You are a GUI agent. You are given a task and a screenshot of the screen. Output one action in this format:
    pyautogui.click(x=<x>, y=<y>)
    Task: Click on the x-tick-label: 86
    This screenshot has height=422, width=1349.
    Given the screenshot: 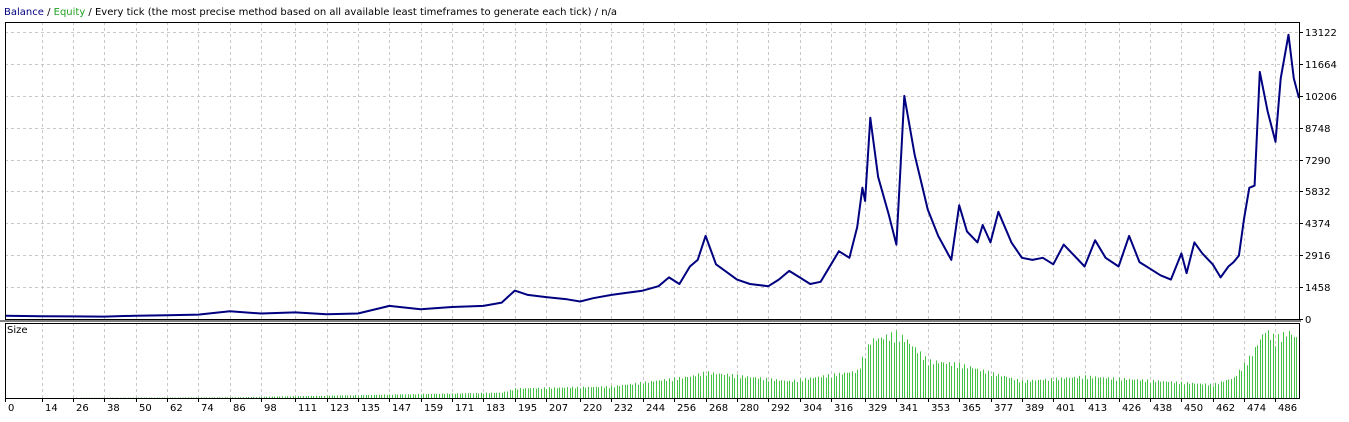 What is the action you would take?
    pyautogui.click(x=239, y=408)
    